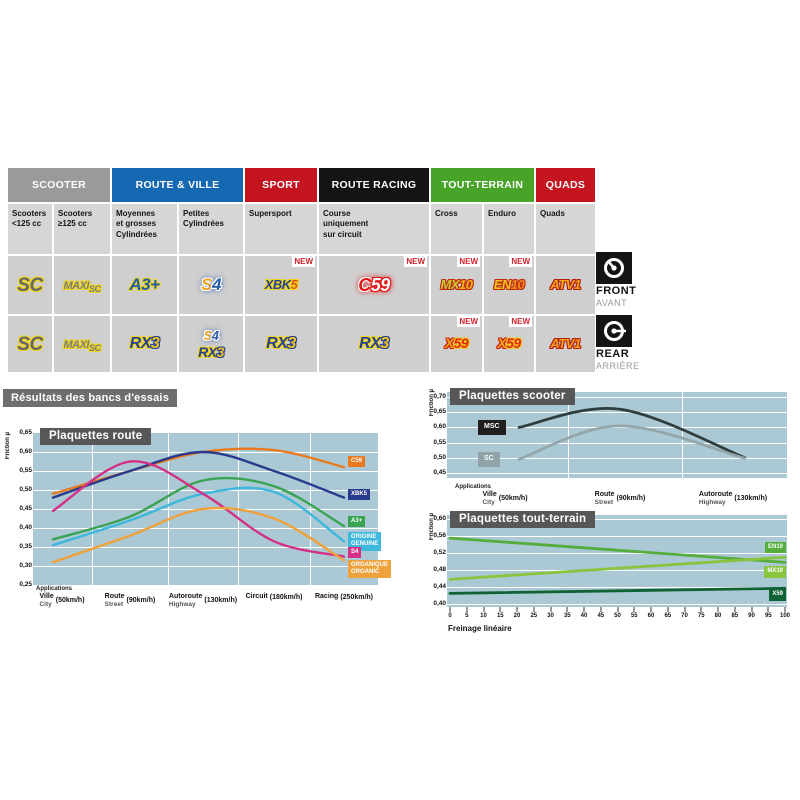 The height and width of the screenshot is (800, 800). Describe the element at coordinates (357, 522) in the screenshot. I see `series-label-a3: A3+` at that location.